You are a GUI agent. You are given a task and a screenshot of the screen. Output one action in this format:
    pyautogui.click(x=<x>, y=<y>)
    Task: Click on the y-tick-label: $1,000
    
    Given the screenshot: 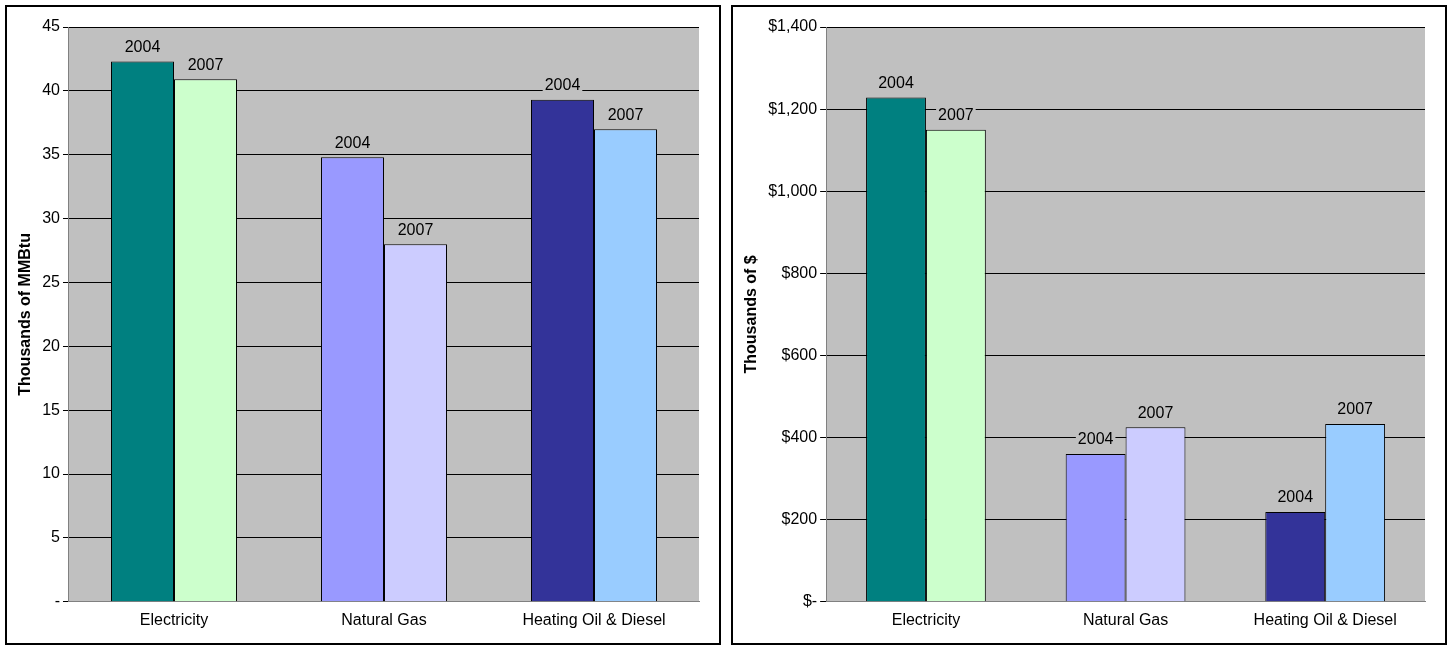 What is the action you would take?
    pyautogui.click(x=793, y=190)
    